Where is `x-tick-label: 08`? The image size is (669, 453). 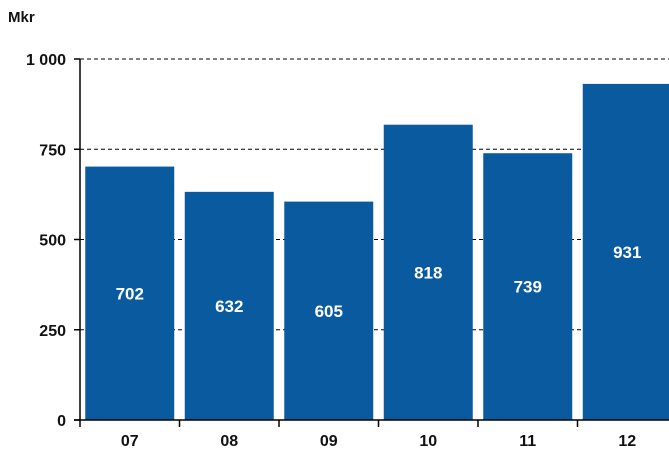 x-tick-label: 08 is located at coordinates (229, 441).